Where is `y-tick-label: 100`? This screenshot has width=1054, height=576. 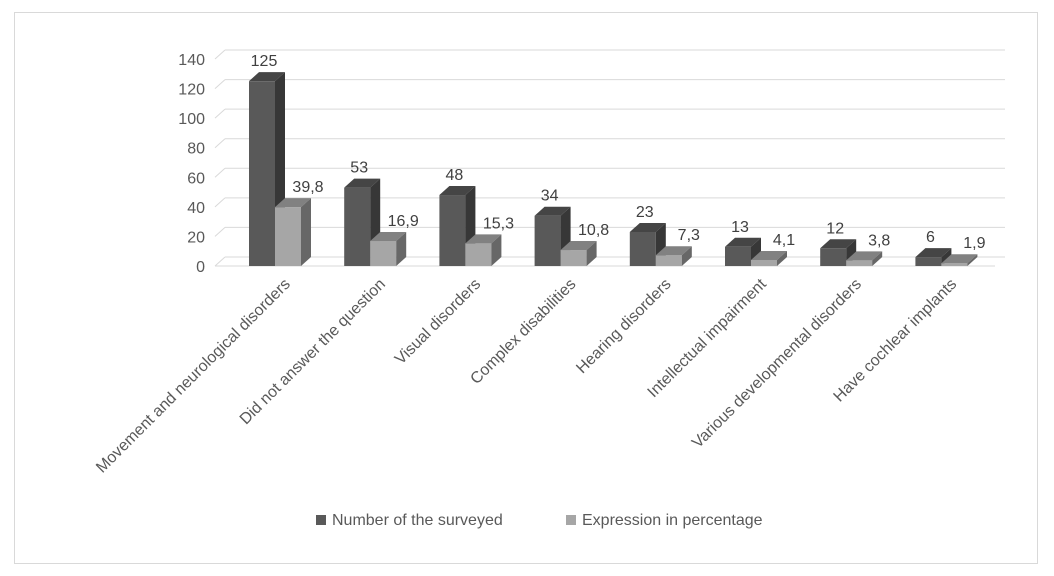
y-tick-label: 100 is located at coordinates (191, 119).